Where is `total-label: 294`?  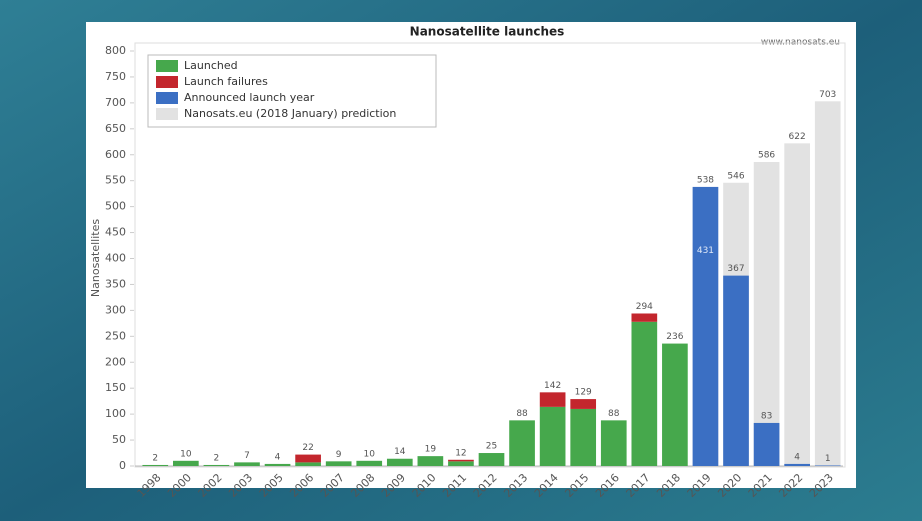 total-label: 294 is located at coordinates (644, 307).